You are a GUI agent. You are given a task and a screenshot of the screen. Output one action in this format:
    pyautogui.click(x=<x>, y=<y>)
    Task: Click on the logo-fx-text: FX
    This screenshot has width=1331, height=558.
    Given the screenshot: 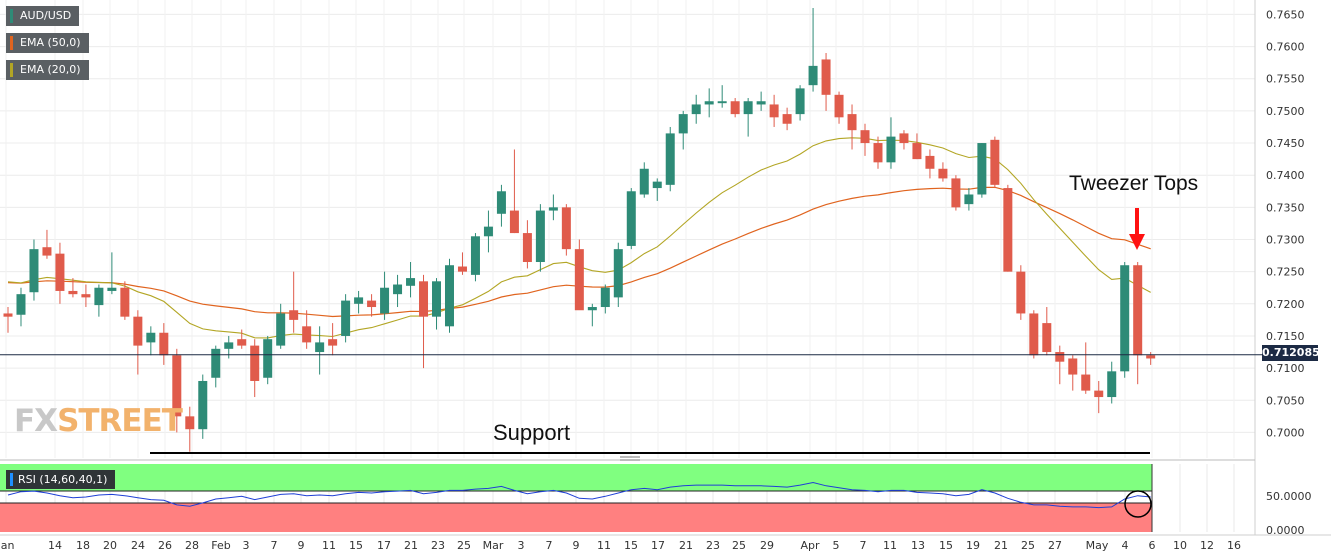 What is the action you would take?
    pyautogui.click(x=36, y=421)
    